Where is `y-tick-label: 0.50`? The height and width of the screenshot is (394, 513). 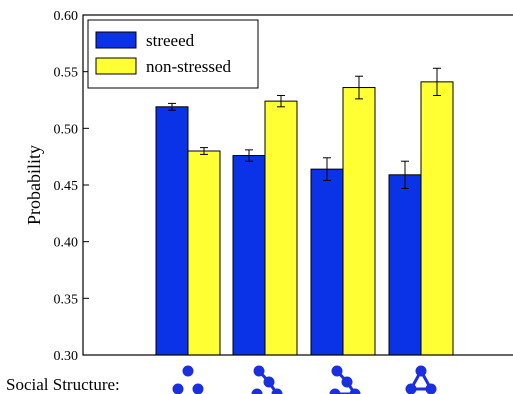
y-tick-label: 0.50 is located at coordinates (66, 129).